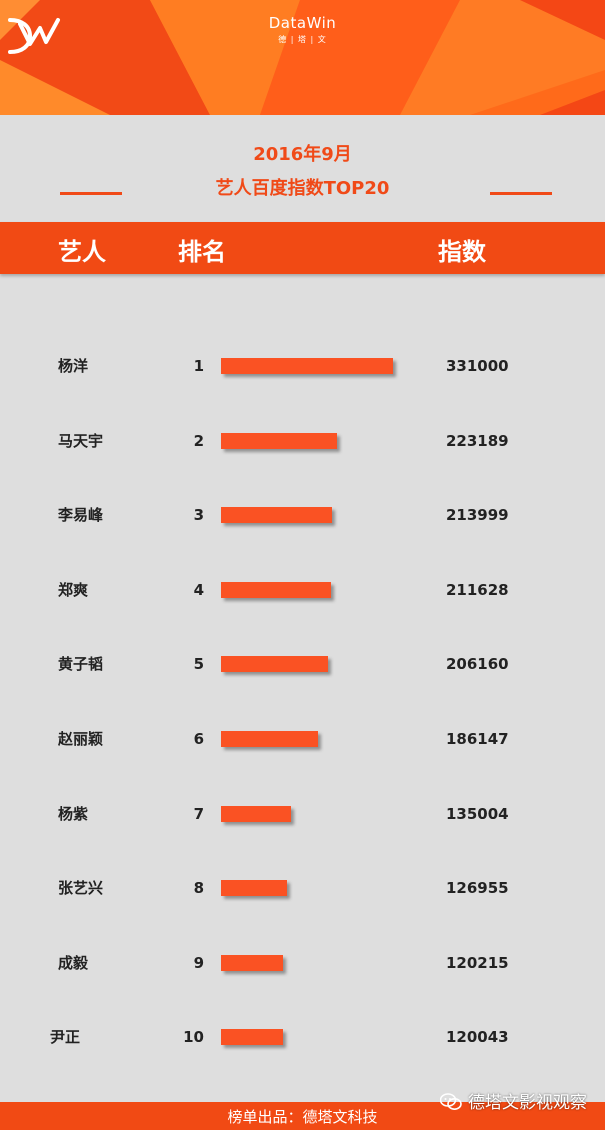  I want to click on rank-number: 2, so click(198, 441).